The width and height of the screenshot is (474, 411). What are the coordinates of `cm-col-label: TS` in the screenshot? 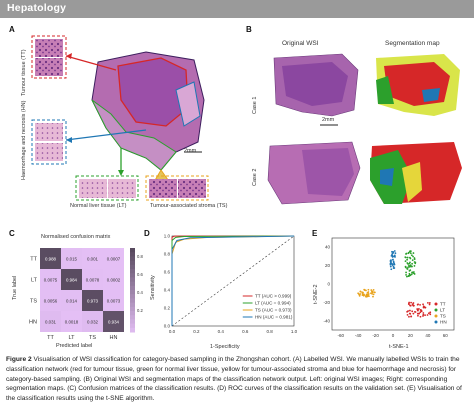 It's located at (92, 338).